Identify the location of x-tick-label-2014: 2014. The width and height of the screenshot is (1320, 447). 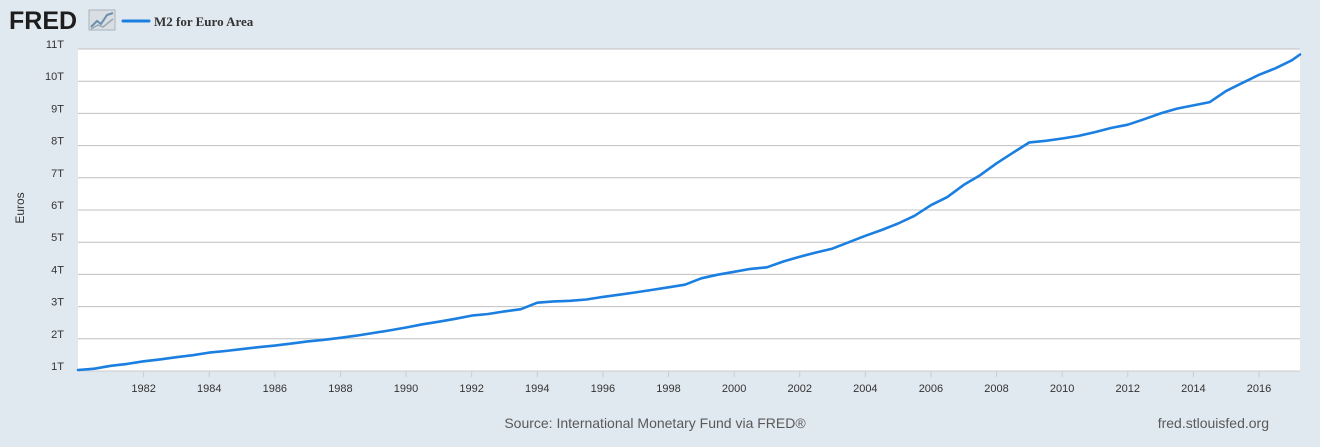
(1193, 389).